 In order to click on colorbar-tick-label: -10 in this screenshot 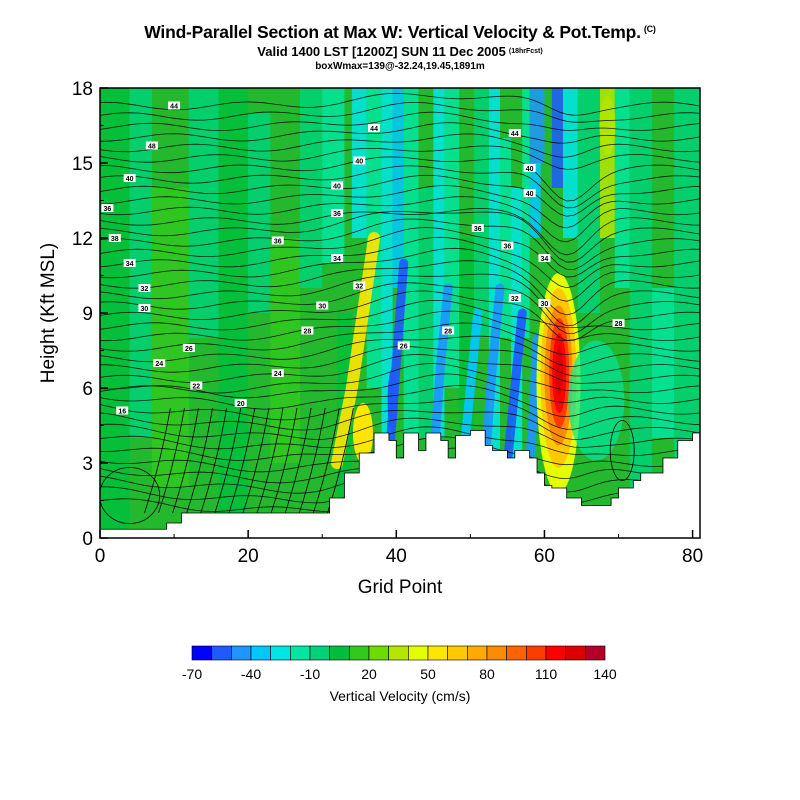, I will do `click(310, 674)`.